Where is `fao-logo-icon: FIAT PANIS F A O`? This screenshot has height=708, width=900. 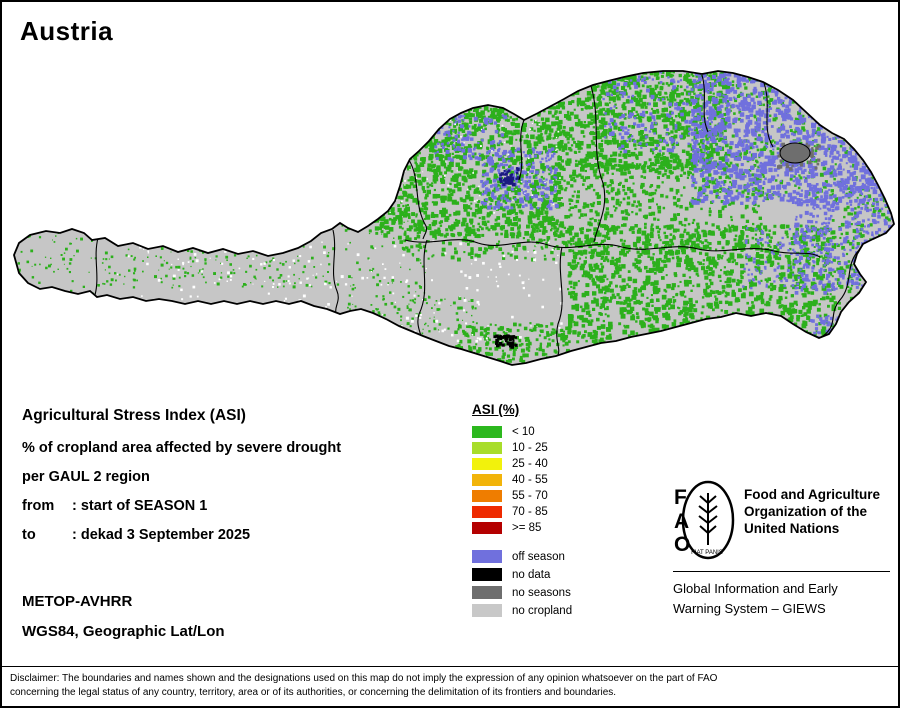 fao-logo-icon: FIAT PANIS F A O is located at coordinates (704, 520).